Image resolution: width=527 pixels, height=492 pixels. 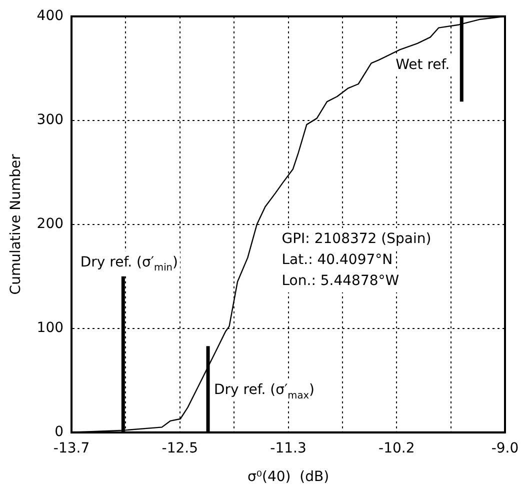 What do you see at coordinates (180, 448) in the screenshot?
I see `x-tick-label: -12.5` at bounding box center [180, 448].